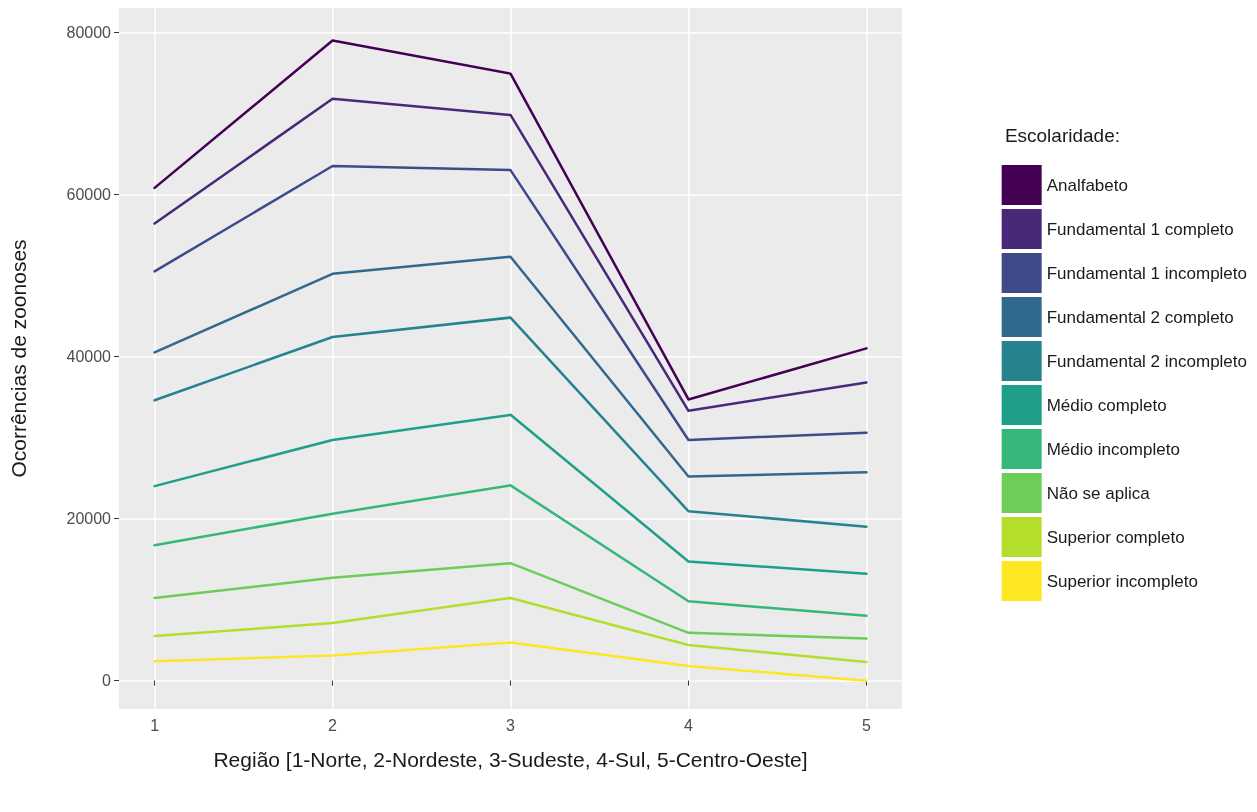 Image resolution: width=1257 pixels, height=812 pixels. I want to click on legend-label: Fundamental 1 incompleto, so click(1146, 273).